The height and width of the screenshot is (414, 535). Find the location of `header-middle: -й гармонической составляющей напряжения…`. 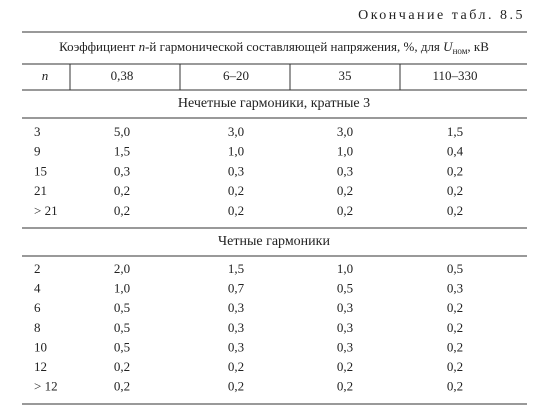

header-middle: -й гармонической составляющей напряжения… is located at coordinates (292, 46).